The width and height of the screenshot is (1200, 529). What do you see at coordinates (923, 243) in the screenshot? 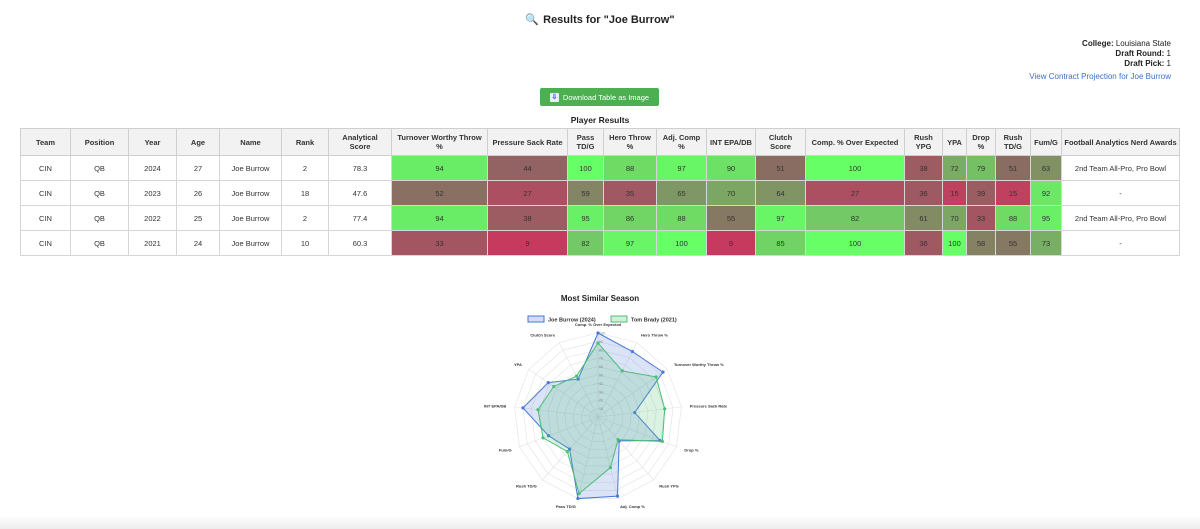
I see `cell-rush-ypg: 36` at bounding box center [923, 243].